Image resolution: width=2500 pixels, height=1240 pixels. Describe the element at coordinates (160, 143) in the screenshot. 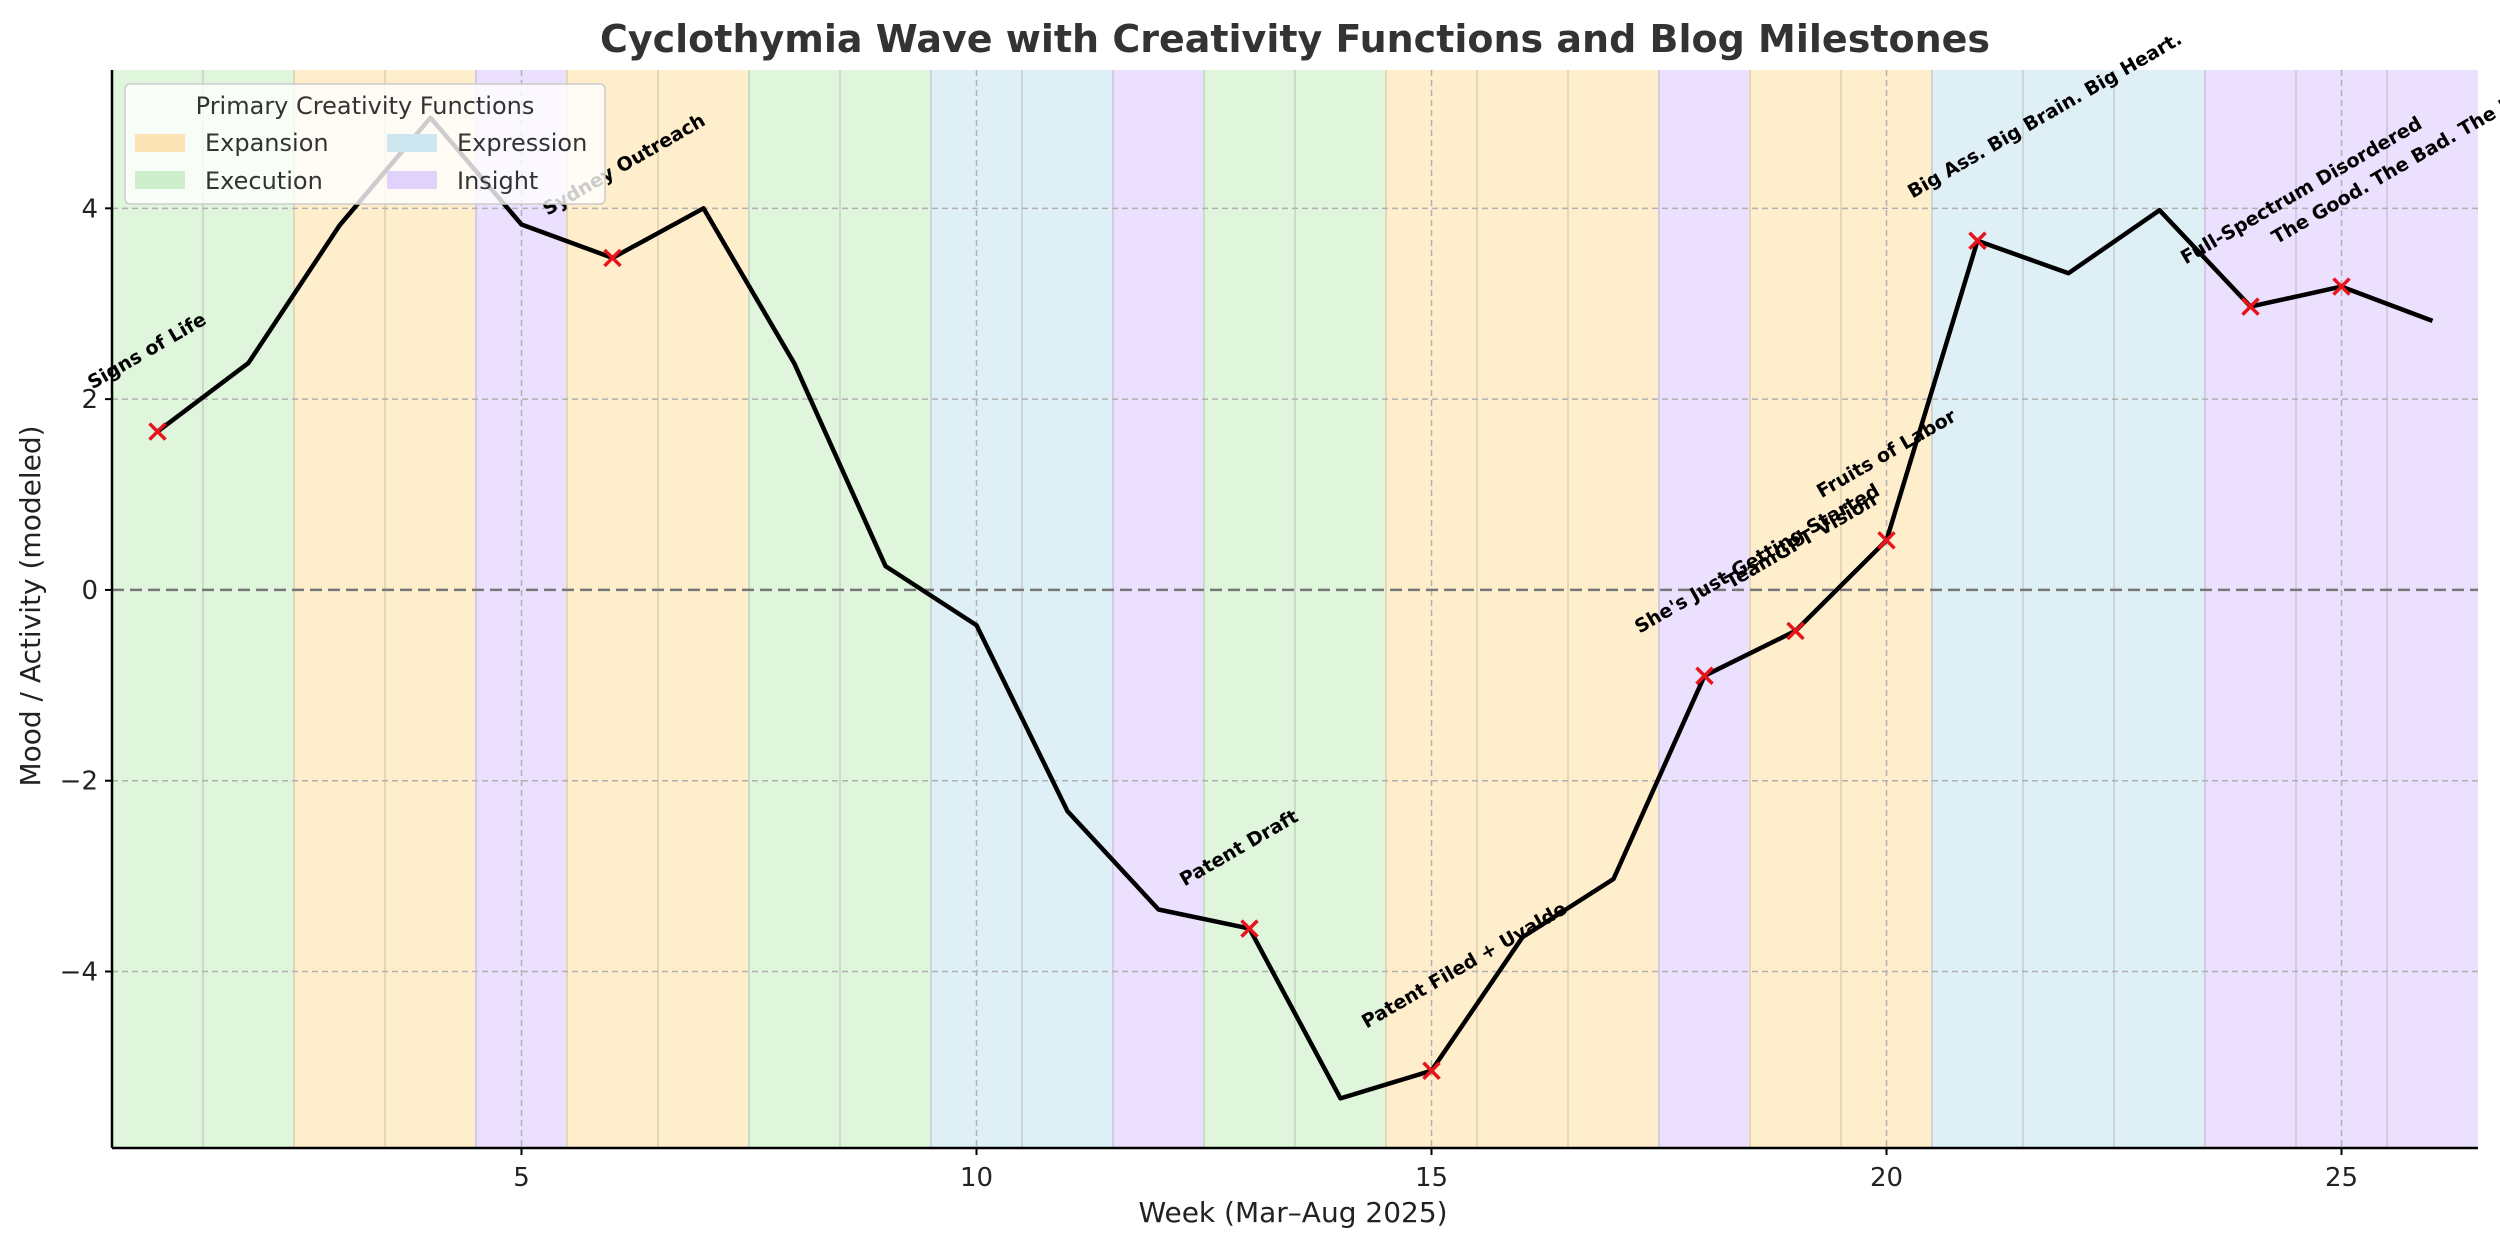

I see `legend-swatch-expansion` at that location.